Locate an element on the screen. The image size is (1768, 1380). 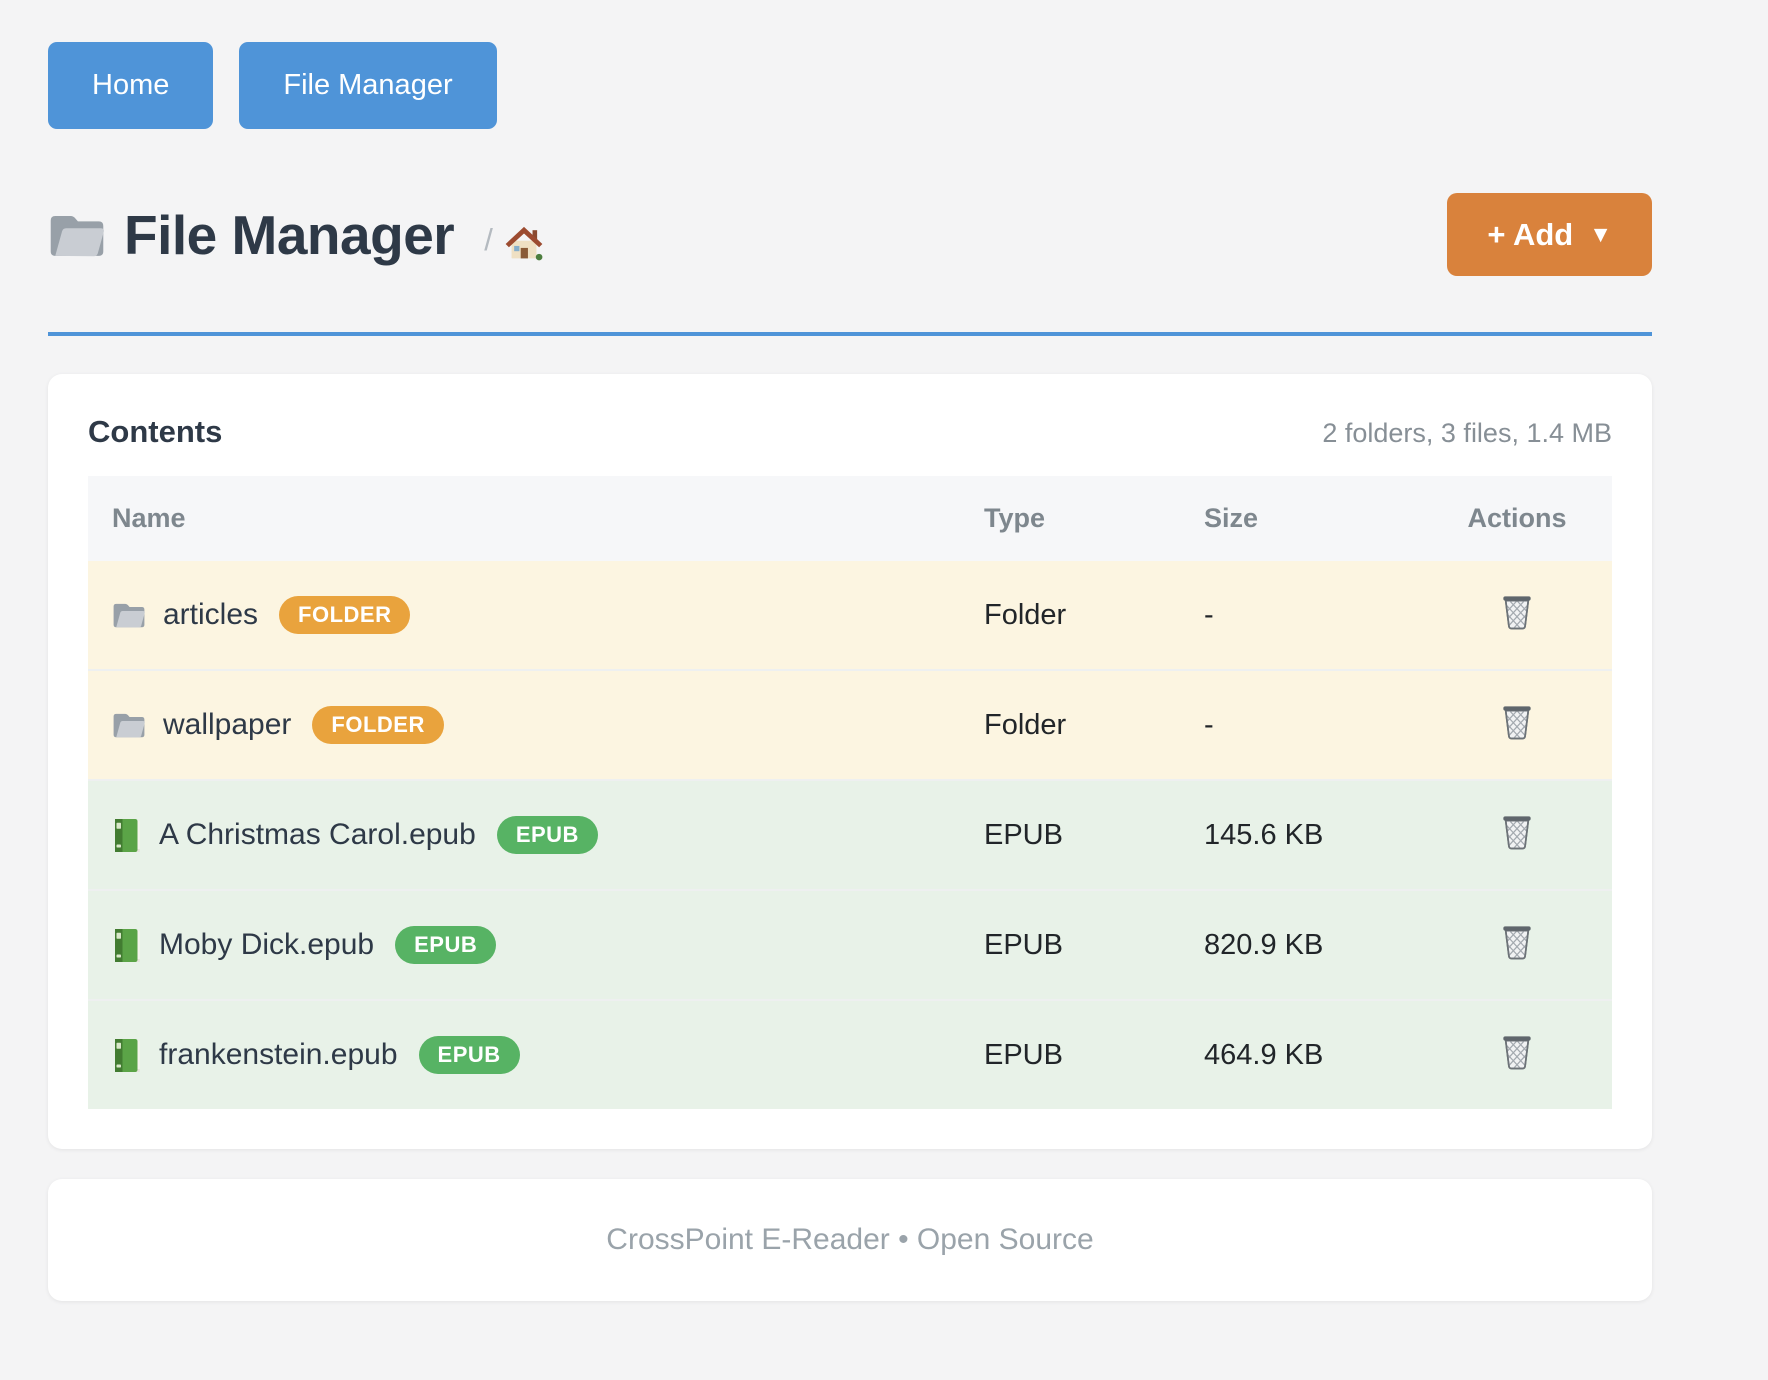
table-row: wallpaper FOLDER Folder - is located at coordinates (850, 724).